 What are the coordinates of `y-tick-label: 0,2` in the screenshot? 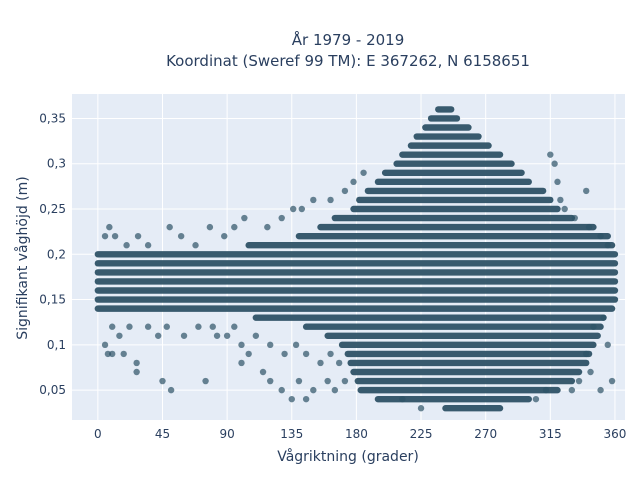 It's located at (56, 254).